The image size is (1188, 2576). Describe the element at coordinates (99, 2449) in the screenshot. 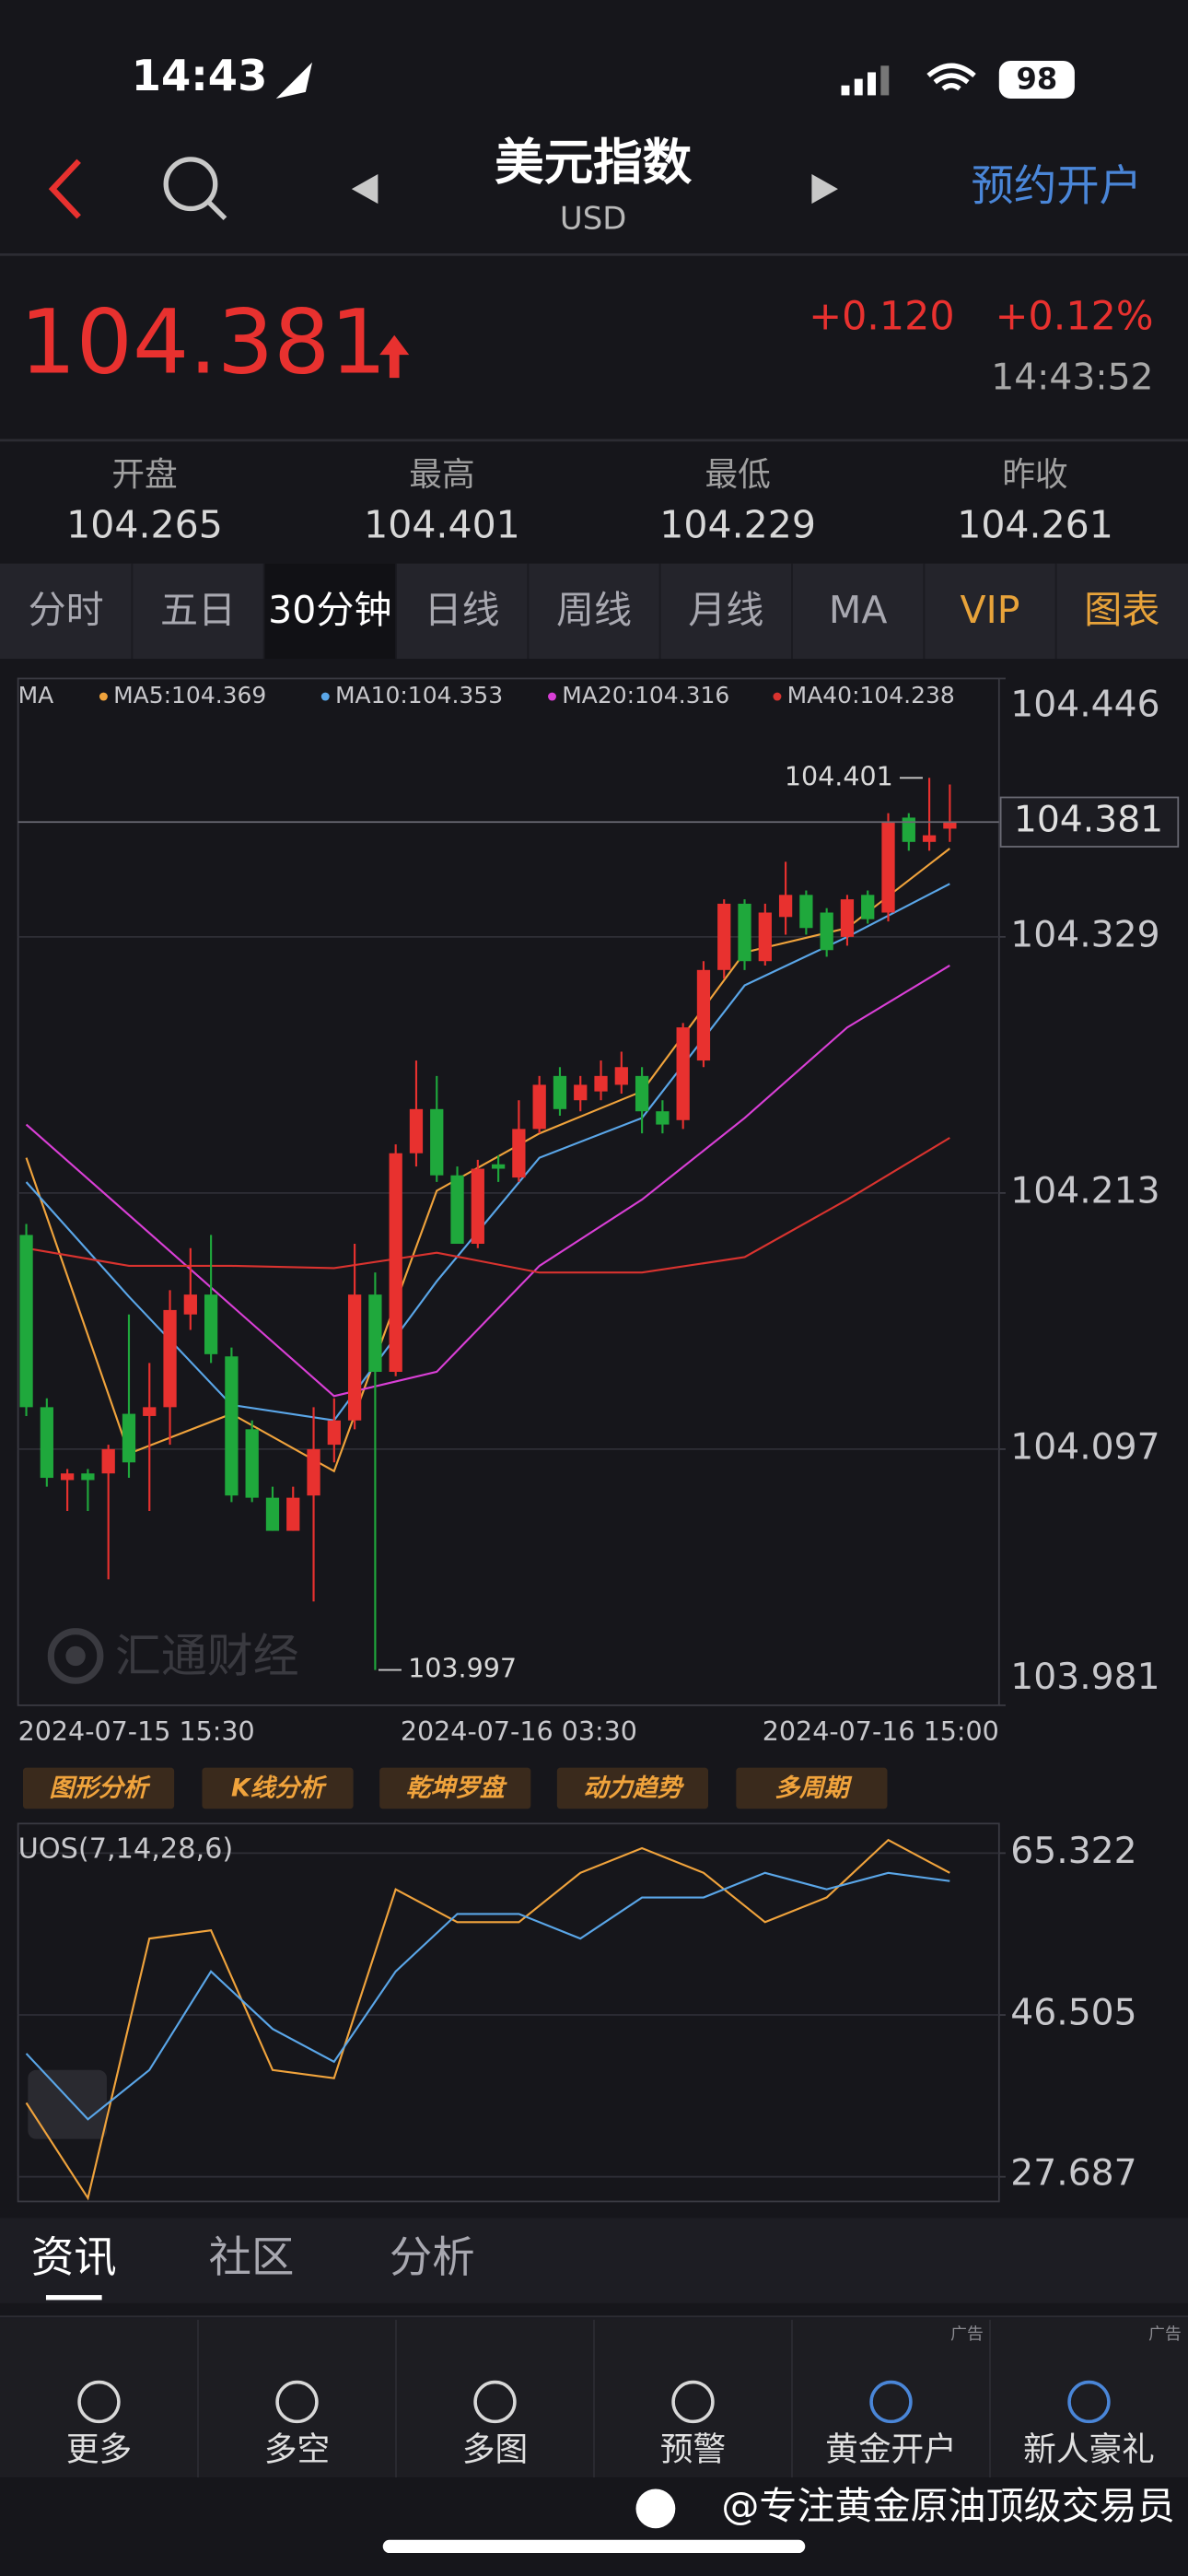

I see `nav-label: 更多` at that location.